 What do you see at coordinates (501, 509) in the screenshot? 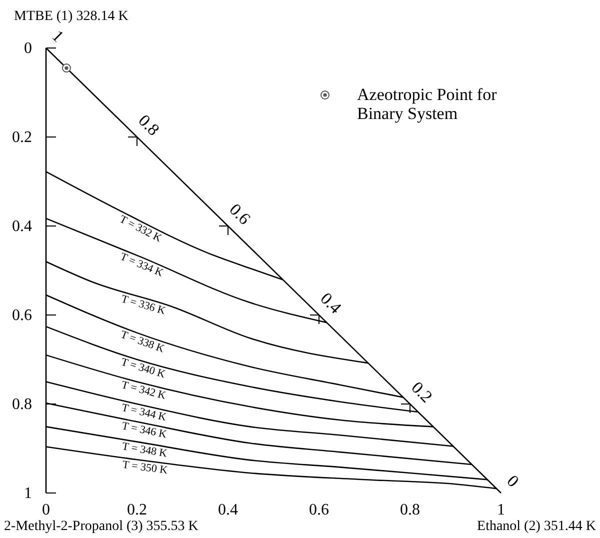
I see `x-tick-label: 1` at bounding box center [501, 509].